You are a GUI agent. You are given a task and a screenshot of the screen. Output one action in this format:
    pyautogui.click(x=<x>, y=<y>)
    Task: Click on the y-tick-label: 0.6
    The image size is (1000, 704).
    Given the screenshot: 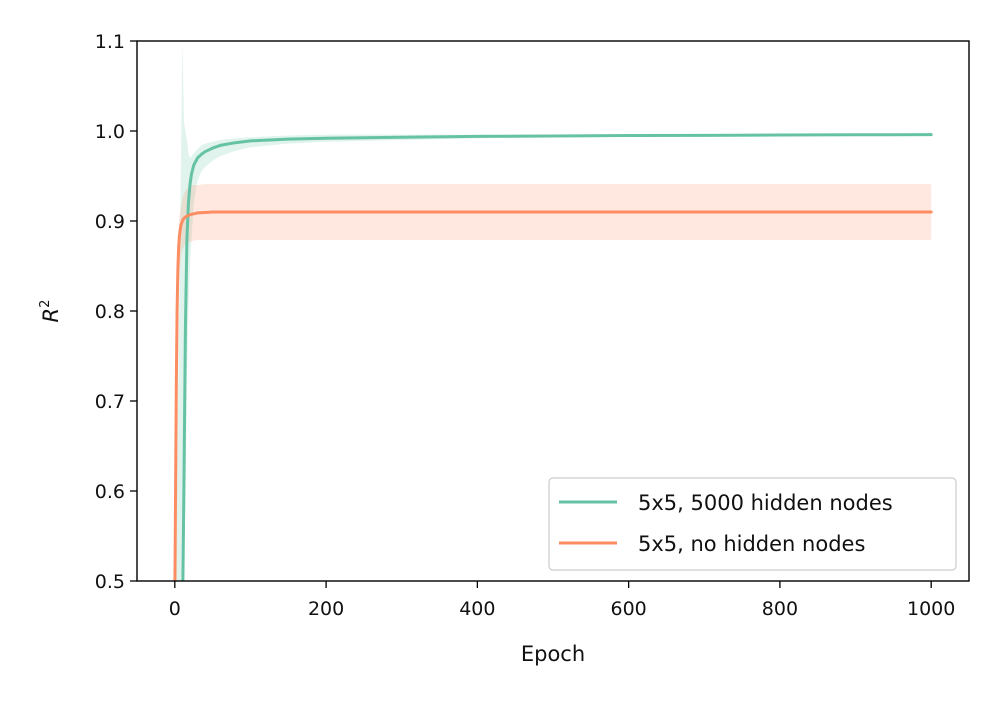 What is the action you would take?
    pyautogui.click(x=110, y=492)
    